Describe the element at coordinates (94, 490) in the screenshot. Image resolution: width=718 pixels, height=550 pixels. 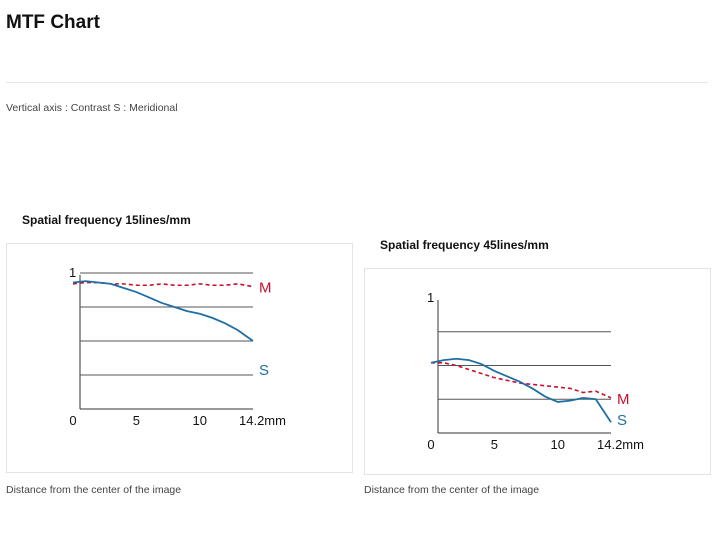
I see `chart-xlabel-15: Distance from the center of the image` at that location.